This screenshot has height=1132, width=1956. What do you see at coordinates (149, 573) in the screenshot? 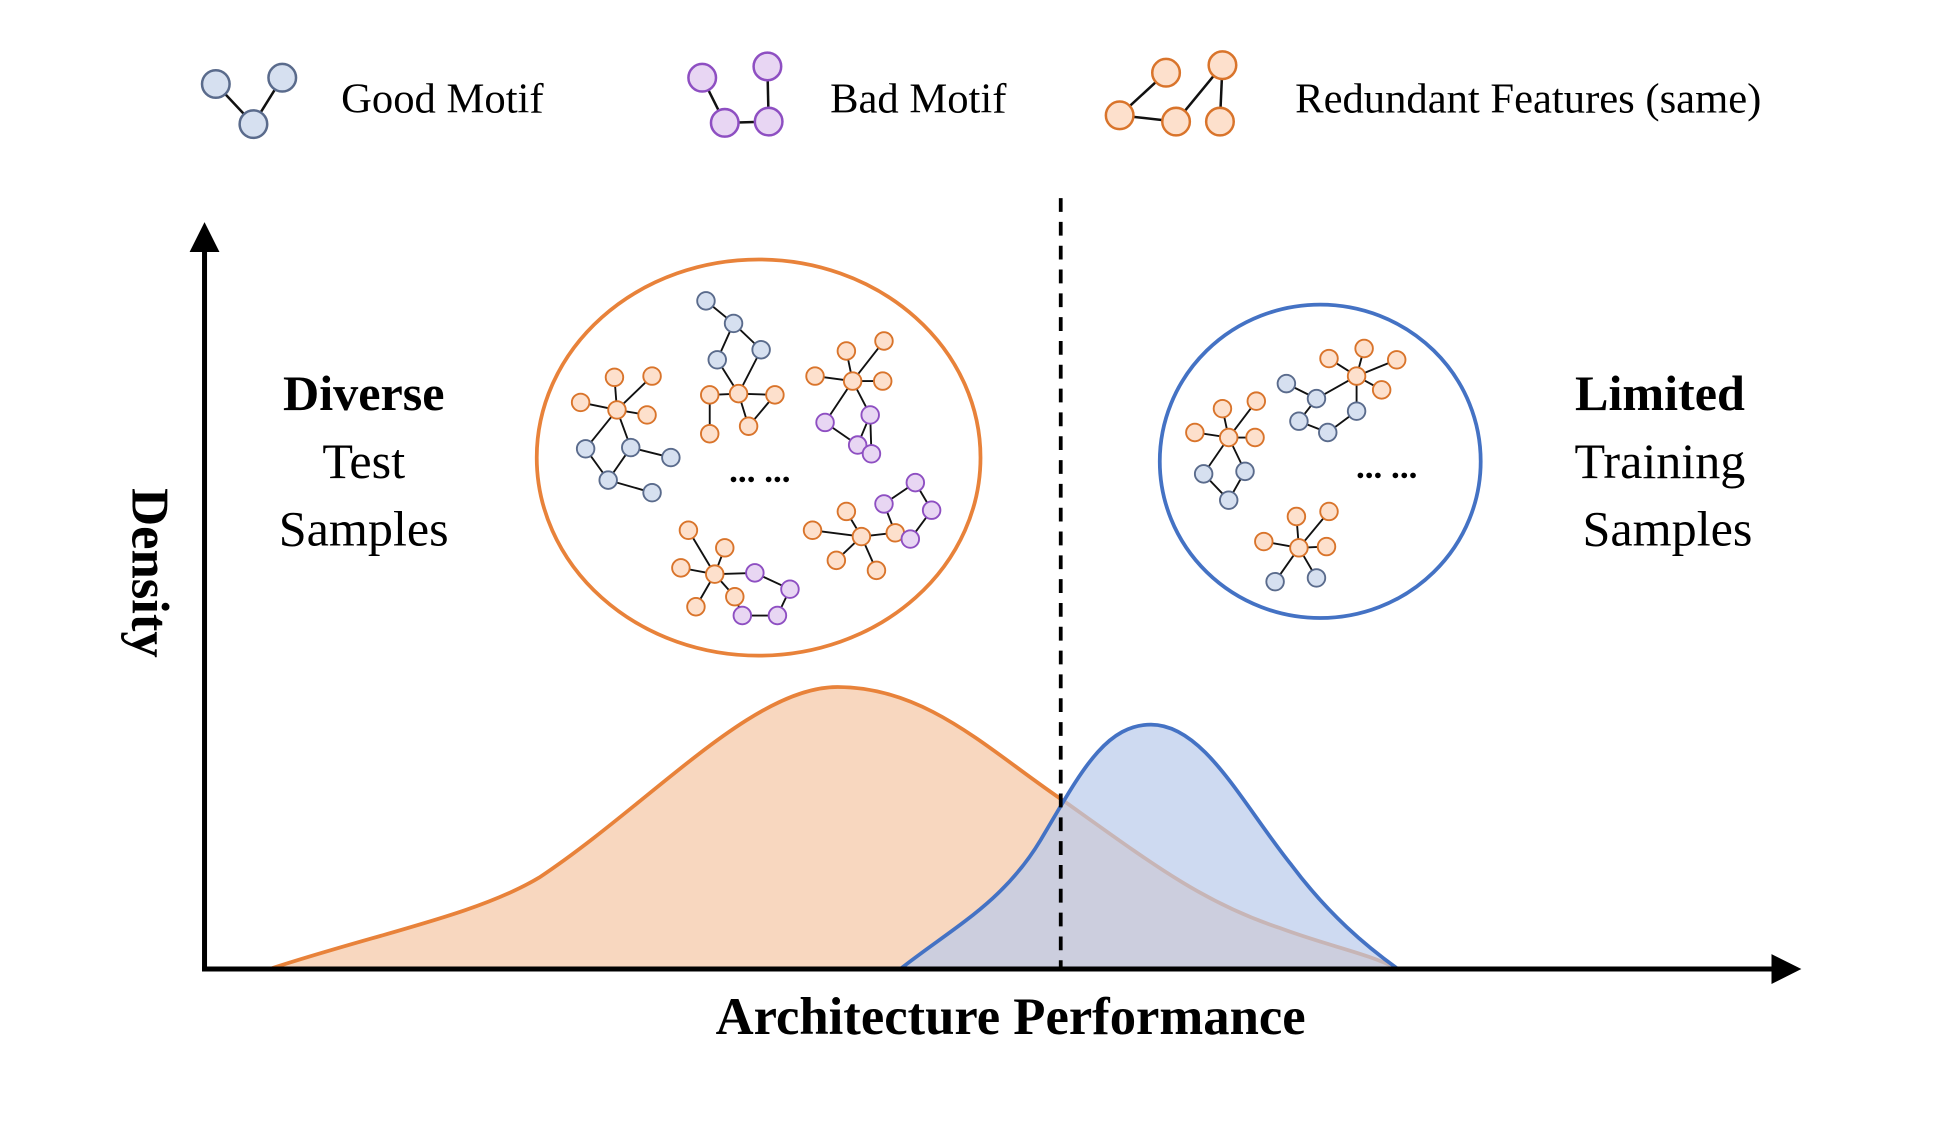
I see `y-axis-label: Density` at bounding box center [149, 573].